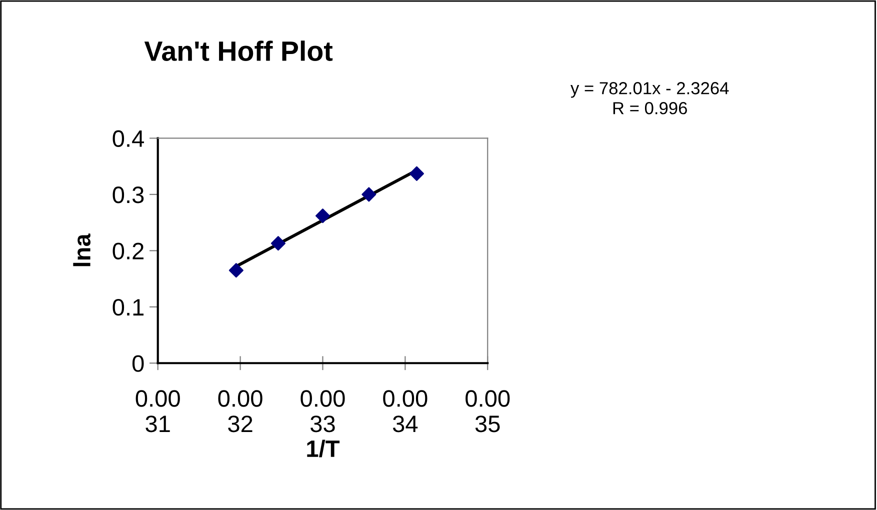  What do you see at coordinates (238, 51) in the screenshot?
I see `chart-title: Van't Hoff Plot` at bounding box center [238, 51].